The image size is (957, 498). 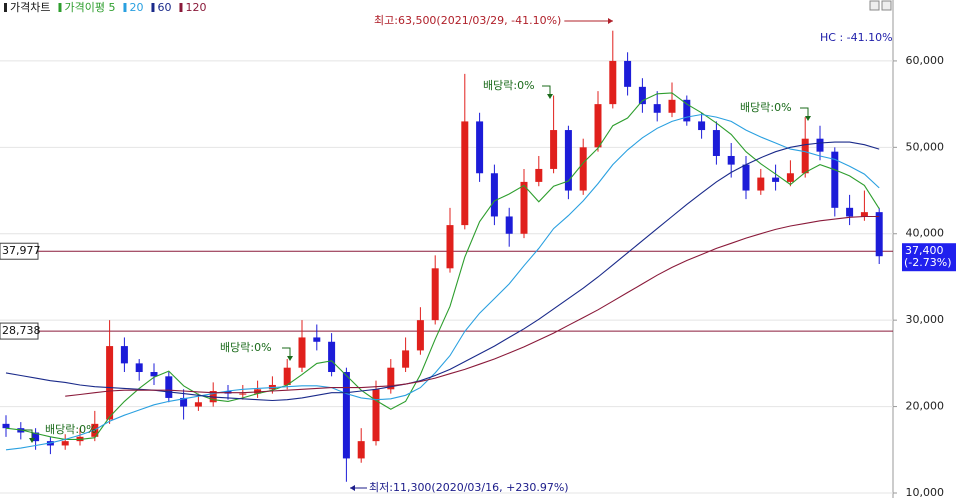 I want to click on y-tick-label: 20,000, so click(x=925, y=406).